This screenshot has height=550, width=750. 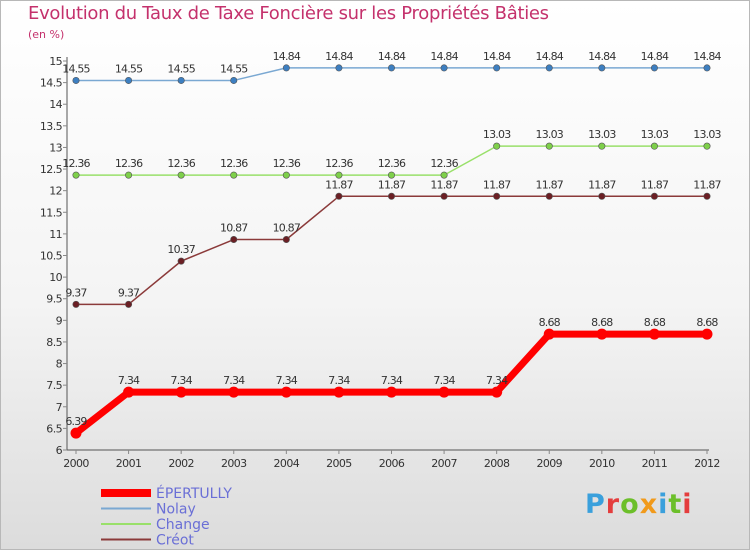 I want to click on logo-letter: x, so click(x=649, y=504).